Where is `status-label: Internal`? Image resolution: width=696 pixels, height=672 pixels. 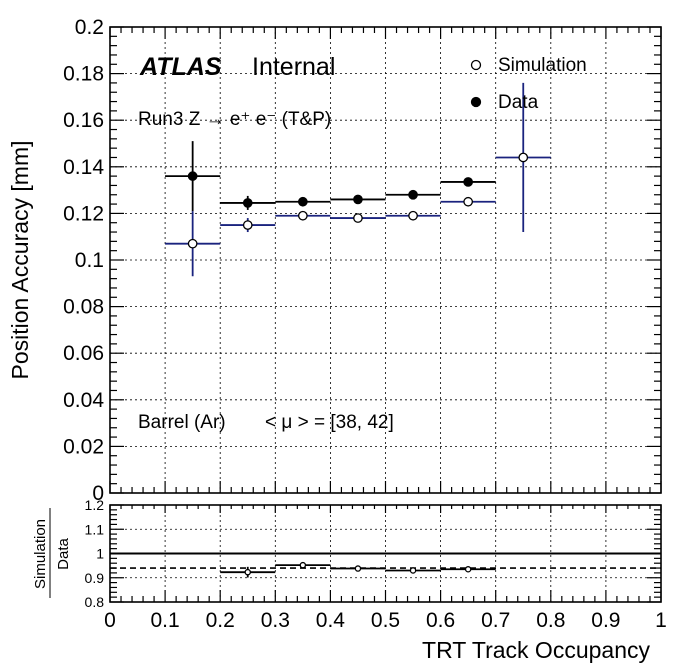 status-label: Internal is located at coordinates (293, 67).